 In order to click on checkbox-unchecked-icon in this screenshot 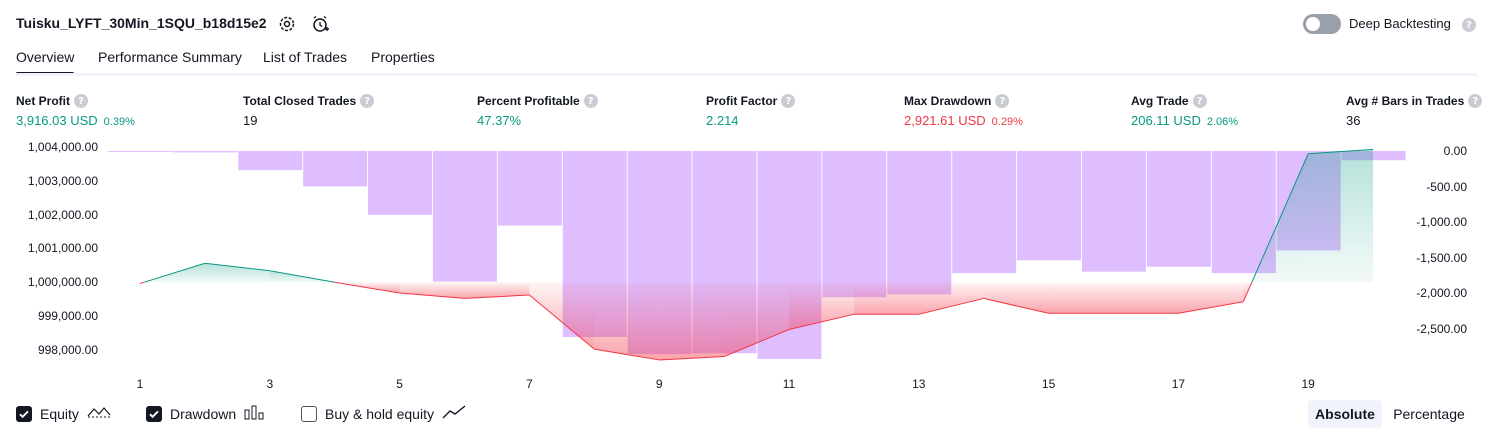, I will do `click(309, 413)`.